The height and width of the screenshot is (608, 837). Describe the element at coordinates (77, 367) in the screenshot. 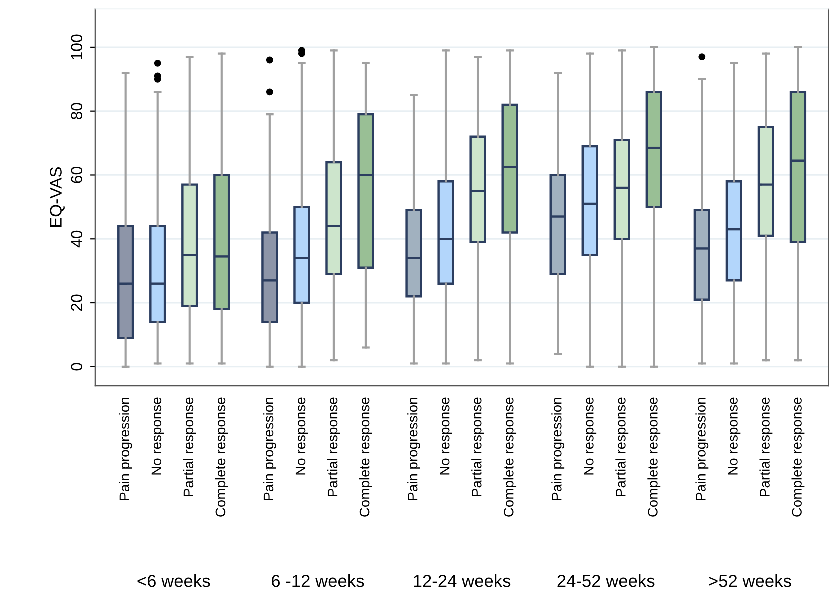

I see `y-tick-label: 0` at that location.